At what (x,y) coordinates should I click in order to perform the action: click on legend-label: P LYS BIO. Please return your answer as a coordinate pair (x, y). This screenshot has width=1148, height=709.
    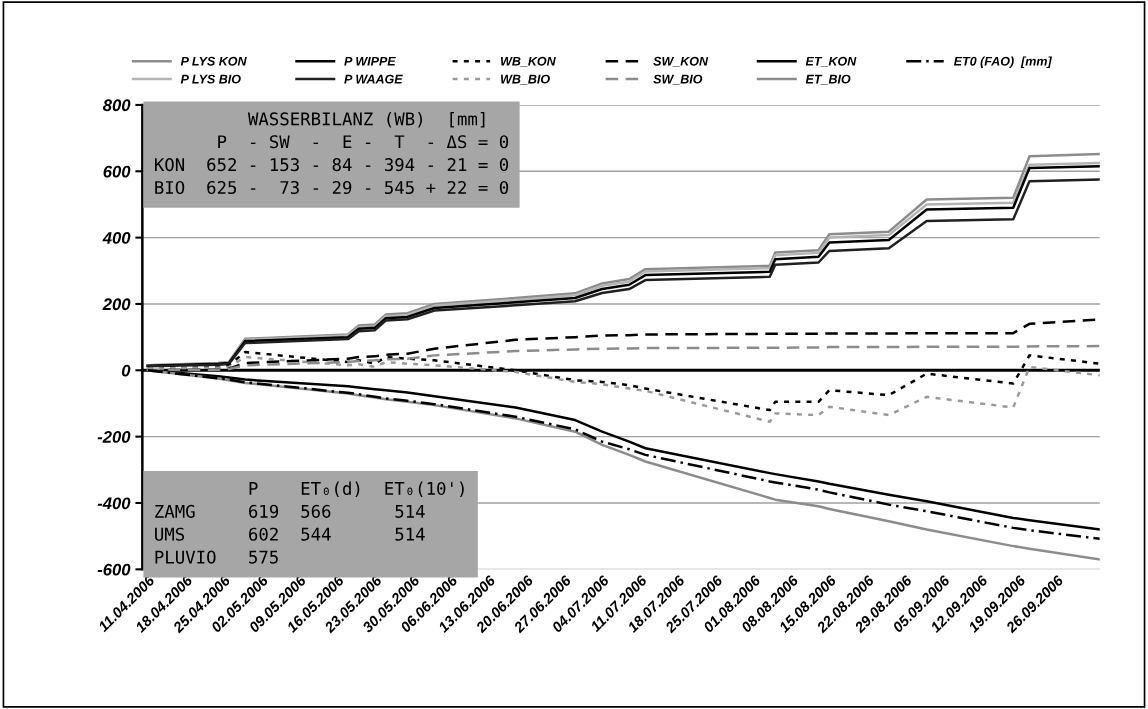
    Looking at the image, I should click on (210, 79).